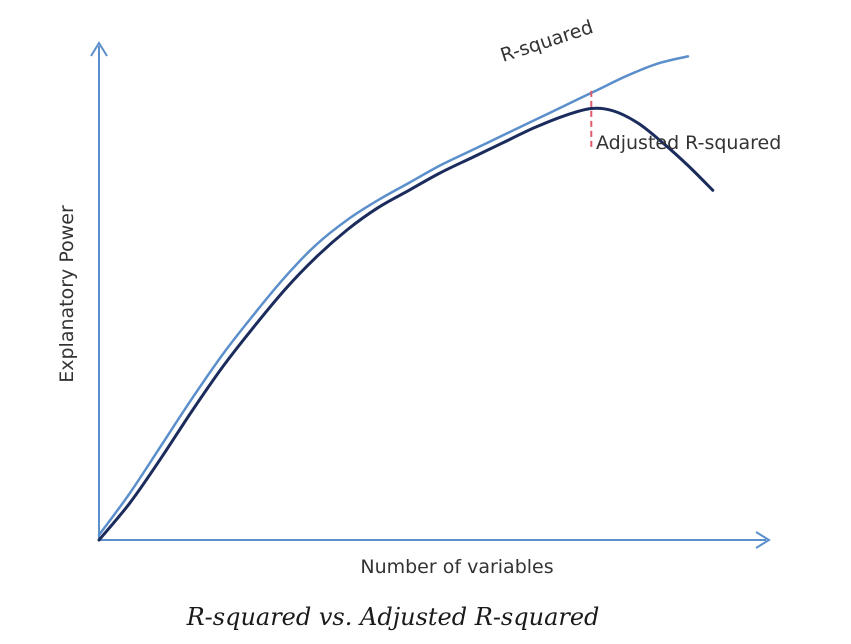 The height and width of the screenshot is (644, 851). Describe the element at coordinates (456, 567) in the screenshot. I see `x-axis-label: Number of variables` at that location.